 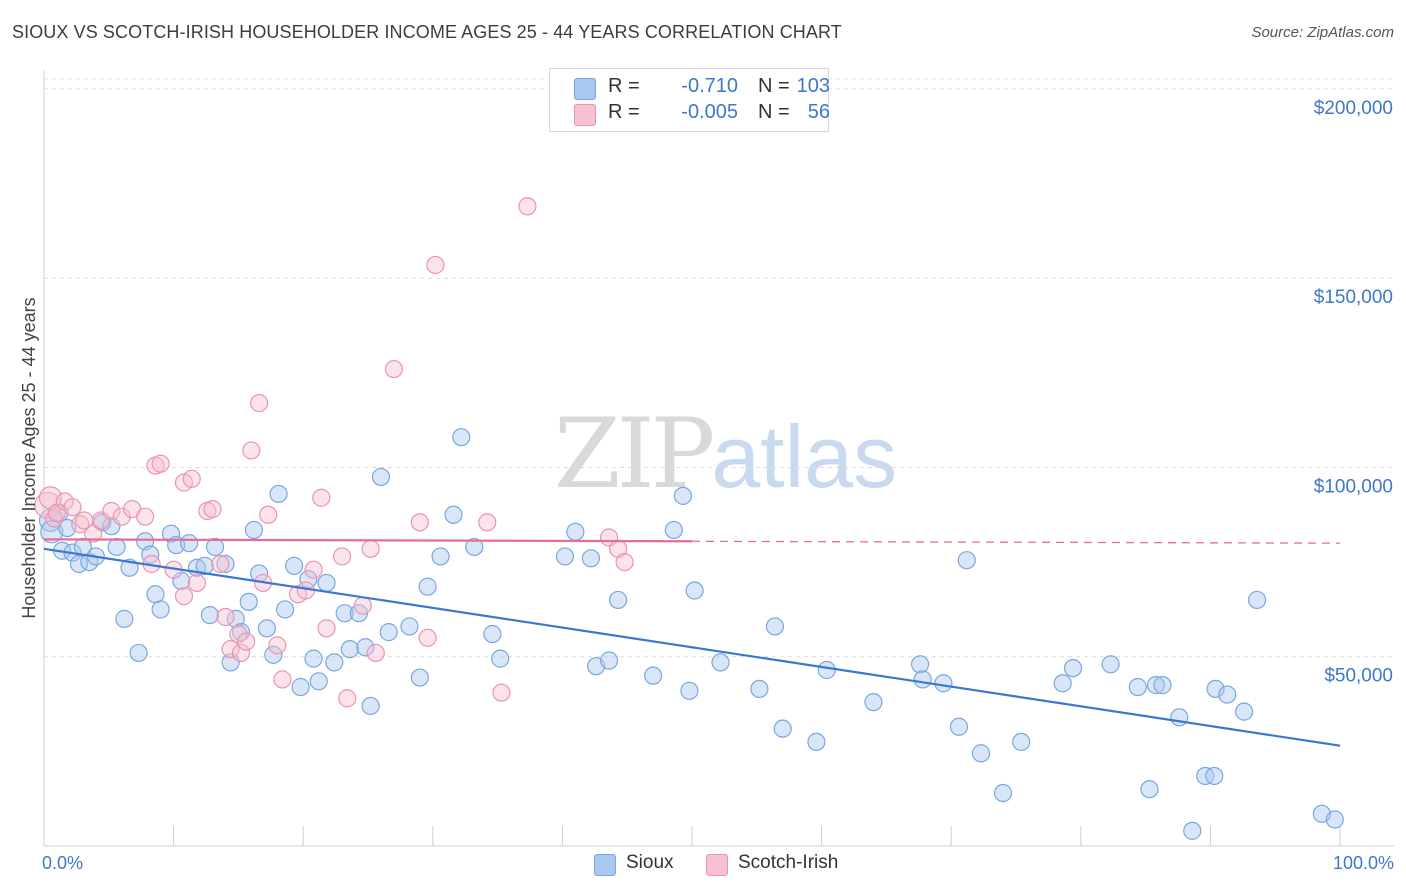 What do you see at coordinates (585, 115) in the screenshot?
I see `legend-swatch-scotch-irish` at bounding box center [585, 115].